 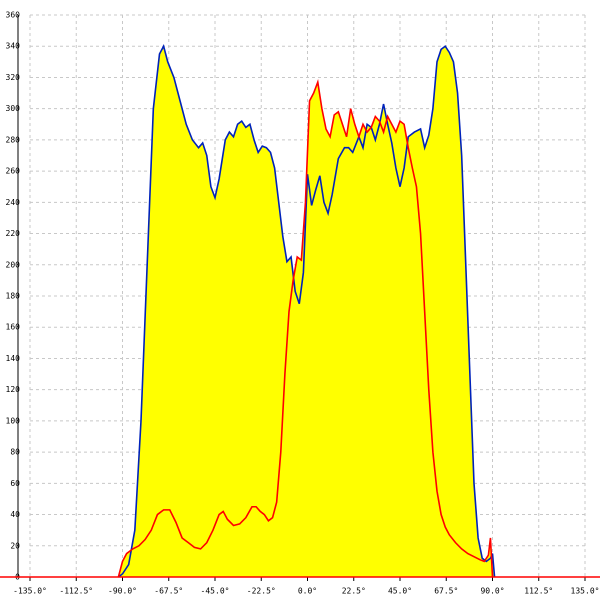 What do you see at coordinates (15, 483) in the screenshot?
I see `y-tick-label: 60` at bounding box center [15, 483].